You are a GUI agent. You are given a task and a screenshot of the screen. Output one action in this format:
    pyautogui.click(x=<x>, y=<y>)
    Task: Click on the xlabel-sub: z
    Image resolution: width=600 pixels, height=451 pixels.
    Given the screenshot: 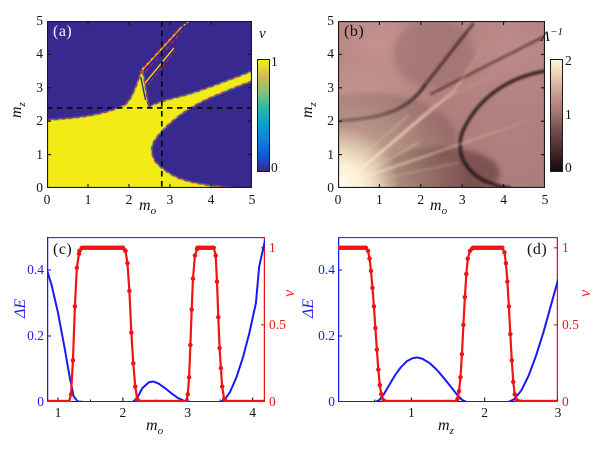 What is the action you would take?
    pyautogui.click(x=451, y=431)
    